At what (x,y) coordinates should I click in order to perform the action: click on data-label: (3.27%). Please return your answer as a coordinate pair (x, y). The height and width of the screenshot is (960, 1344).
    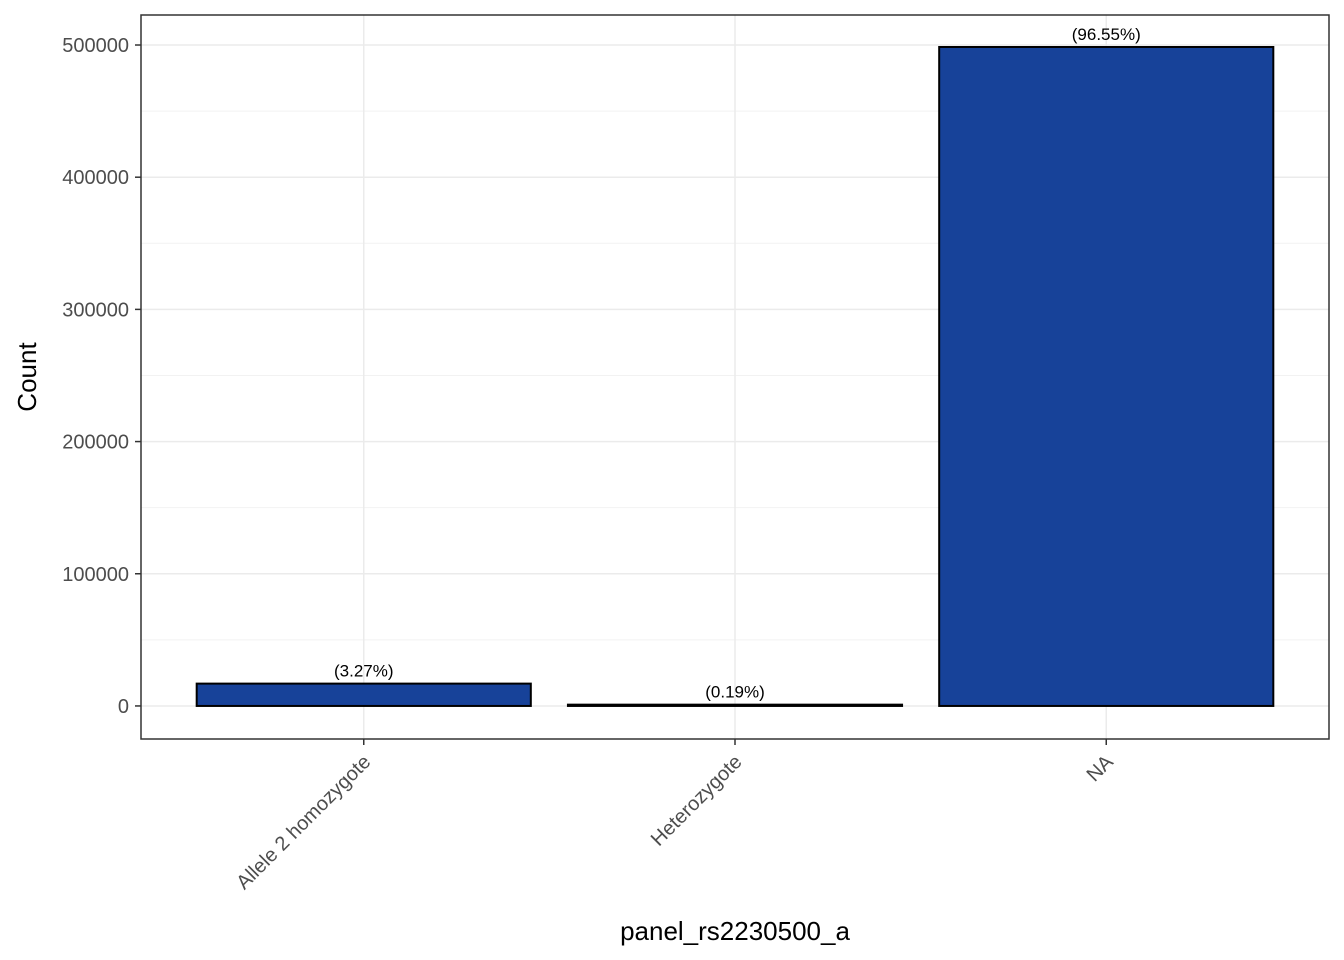
    Looking at the image, I should click on (364, 671).